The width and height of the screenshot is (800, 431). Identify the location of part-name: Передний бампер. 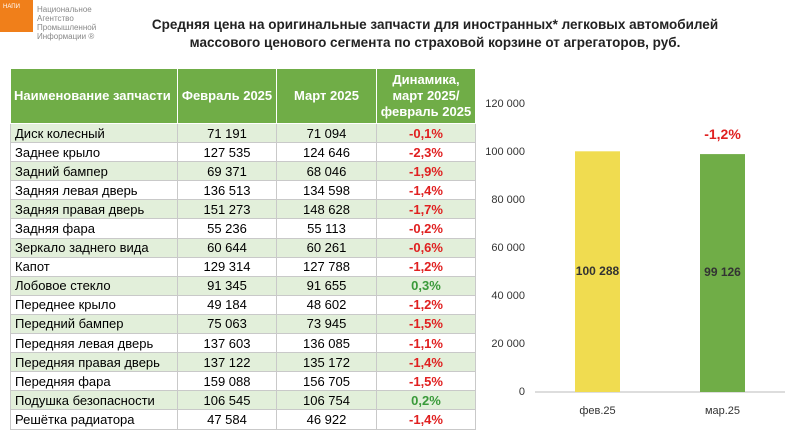
(94, 324).